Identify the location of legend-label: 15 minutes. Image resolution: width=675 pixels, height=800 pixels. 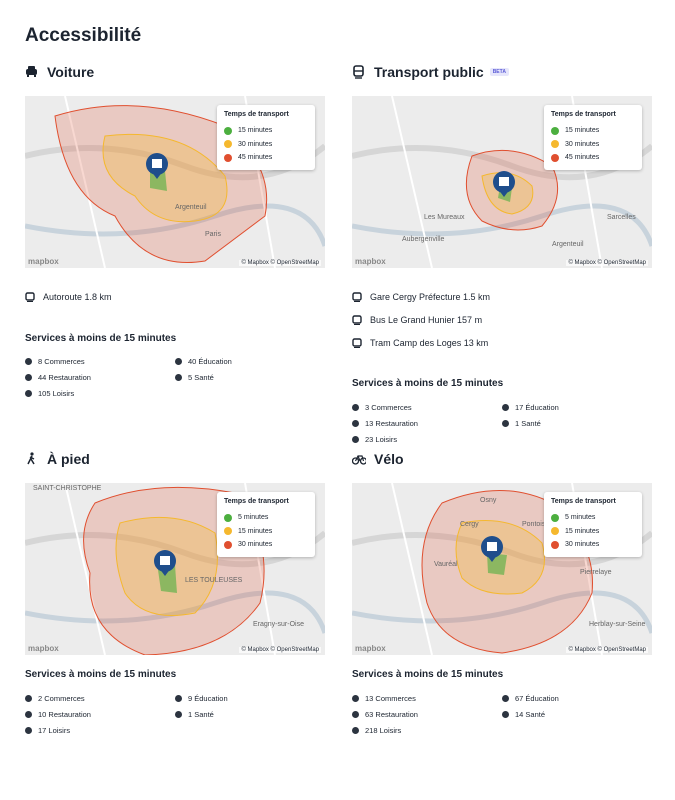
(255, 531).